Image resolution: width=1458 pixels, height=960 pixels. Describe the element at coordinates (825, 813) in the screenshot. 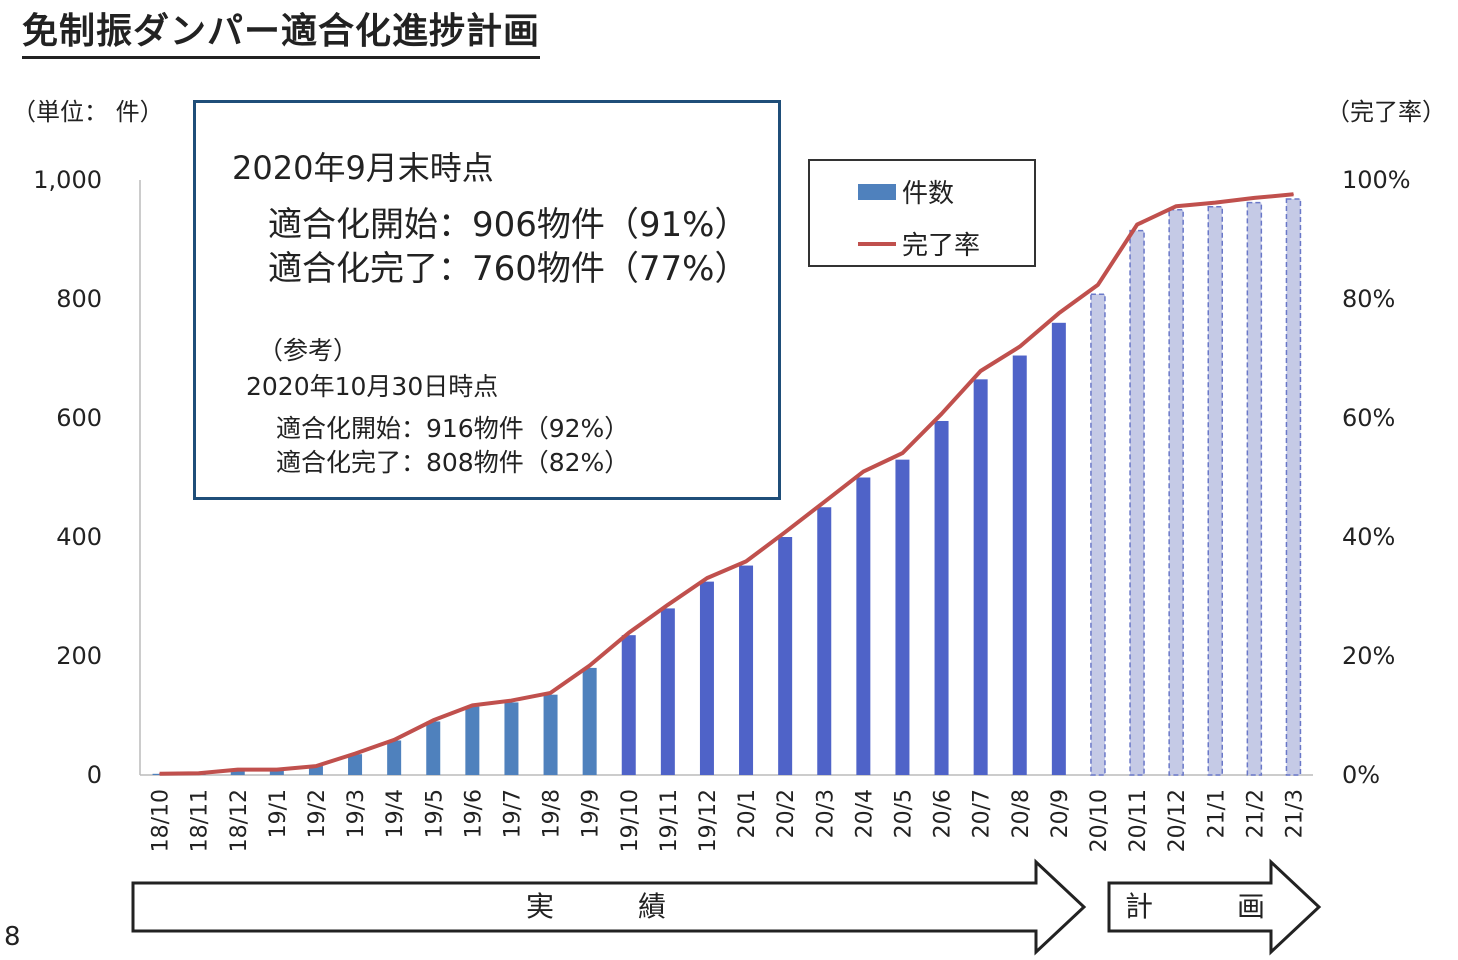

I see `x-tick-label: 20/3` at that location.